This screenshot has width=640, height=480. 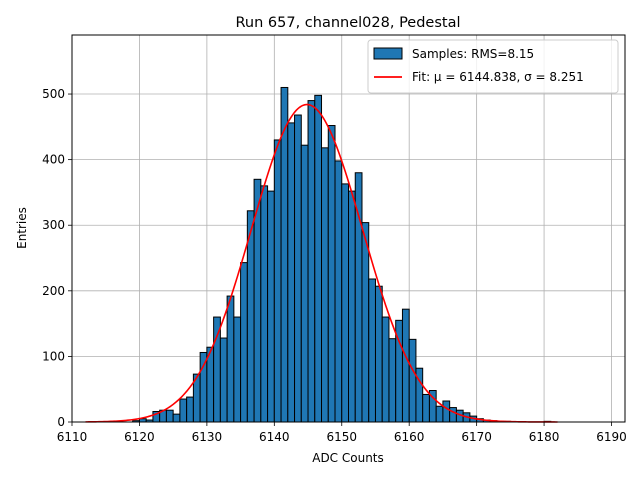 I want to click on y-tick-label: 200, so click(x=53, y=291).